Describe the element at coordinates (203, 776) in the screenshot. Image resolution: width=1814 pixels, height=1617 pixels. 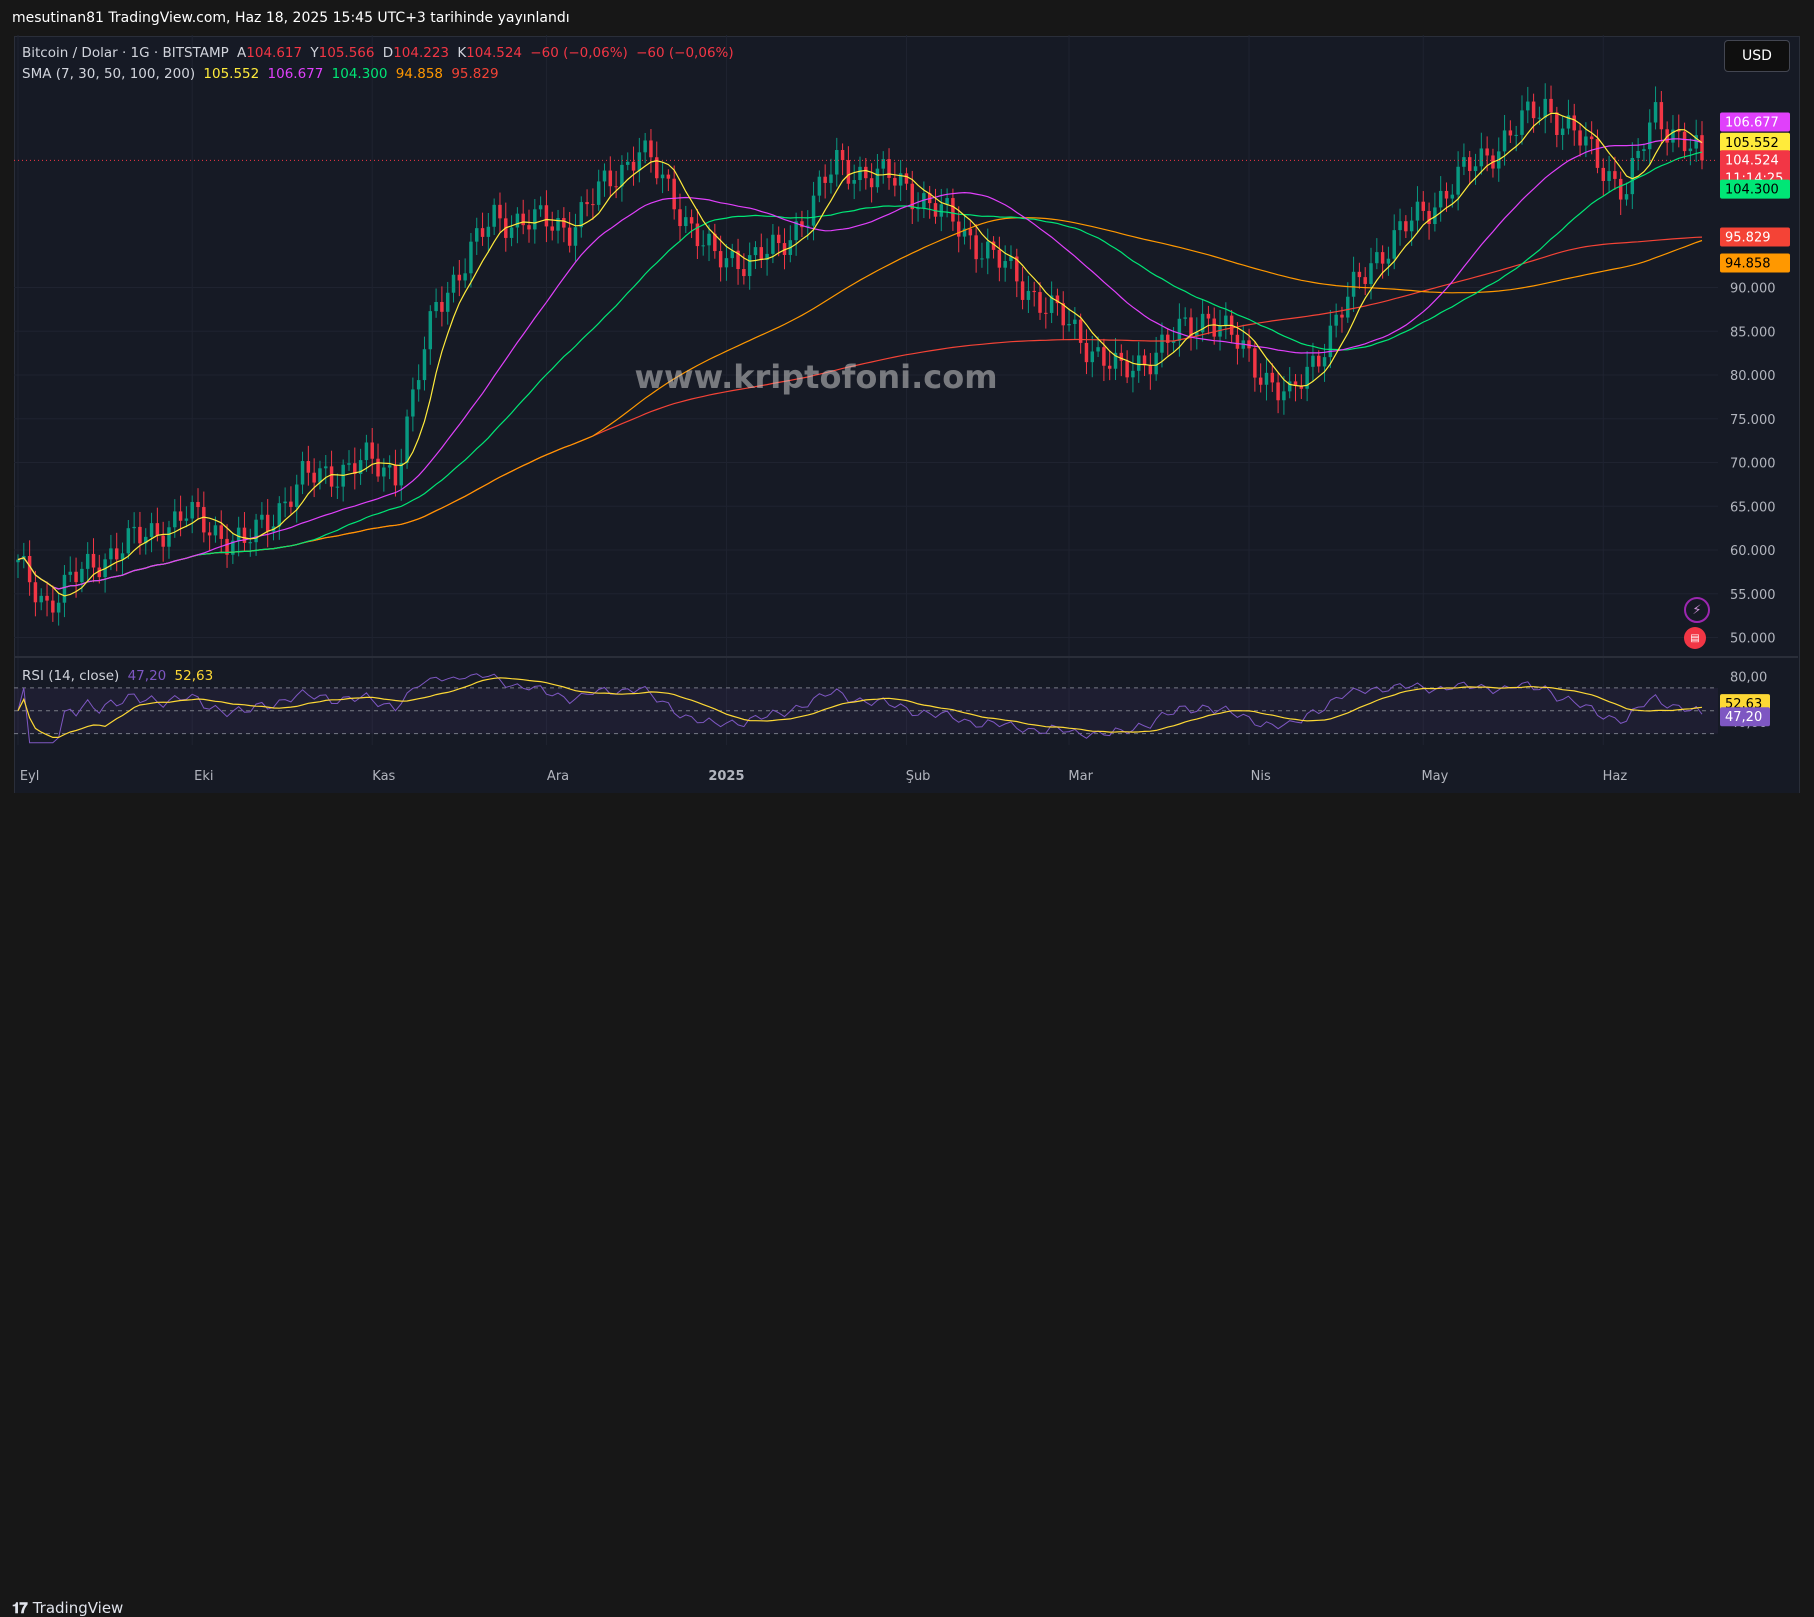
I see `time-axis-label: Eki` at that location.